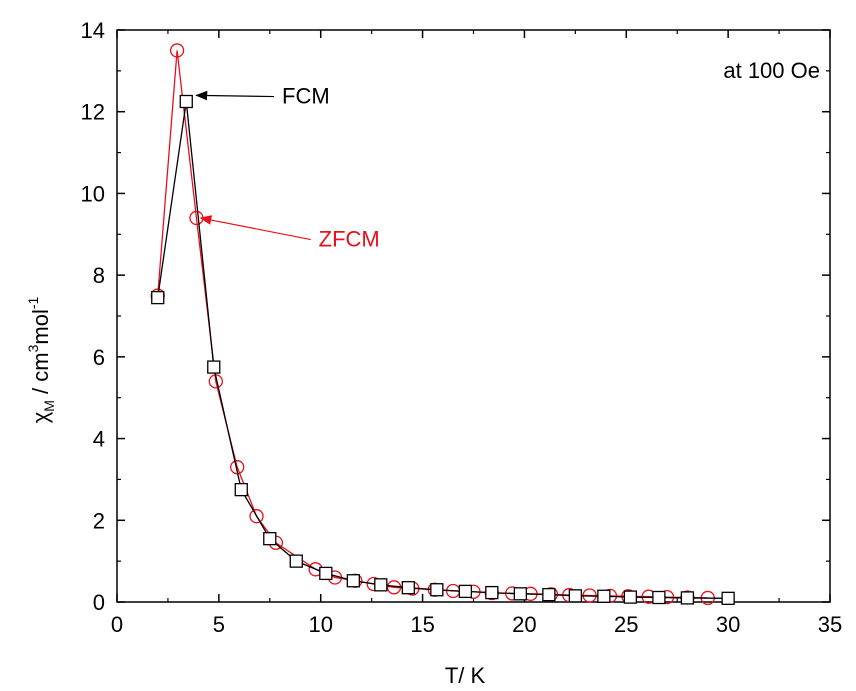 Image resolution: width=856 pixels, height=691 pixels. What do you see at coordinates (235, 95) in the screenshot?
I see `annotation-arrow-fcm` at bounding box center [235, 95].